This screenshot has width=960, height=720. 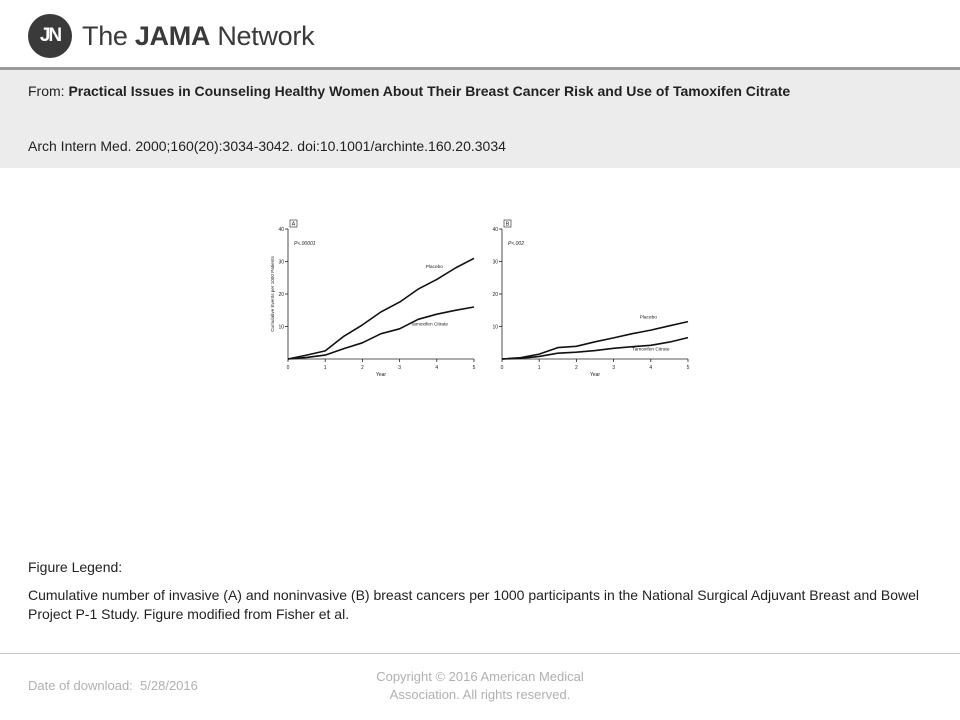 What do you see at coordinates (80, 685) in the screenshot?
I see `download-date-label: Date of download:` at bounding box center [80, 685].